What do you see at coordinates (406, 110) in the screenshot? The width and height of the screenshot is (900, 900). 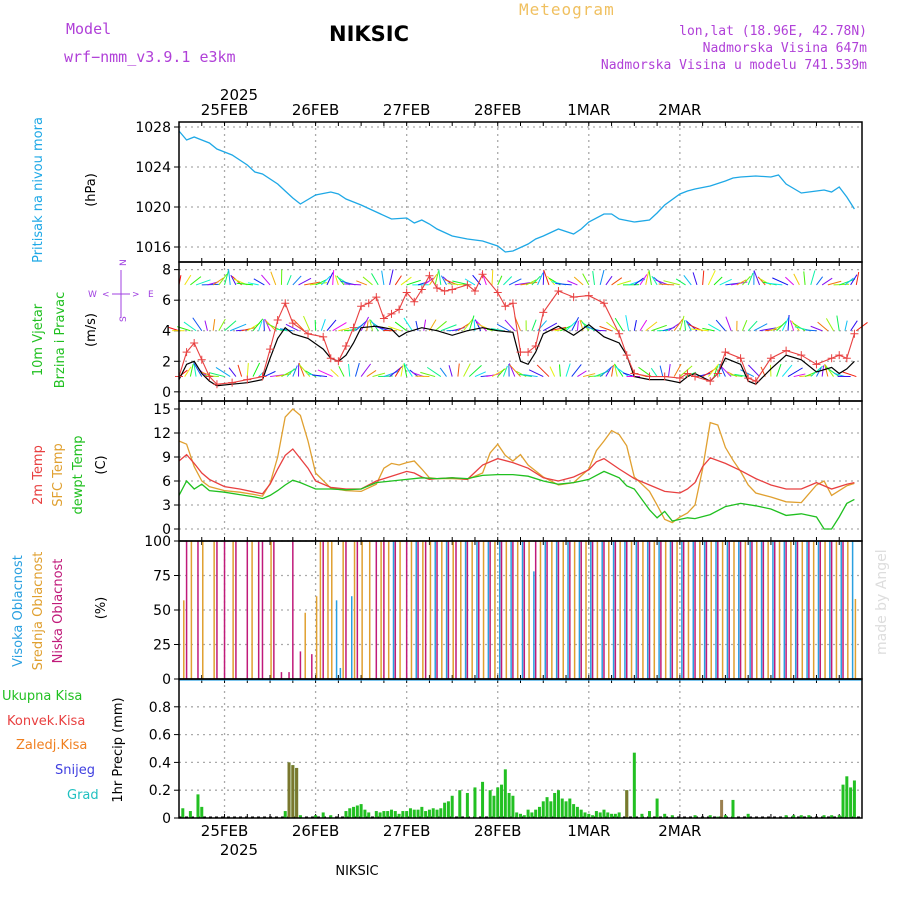 I see `x-label-top: 27FEB` at bounding box center [406, 110].